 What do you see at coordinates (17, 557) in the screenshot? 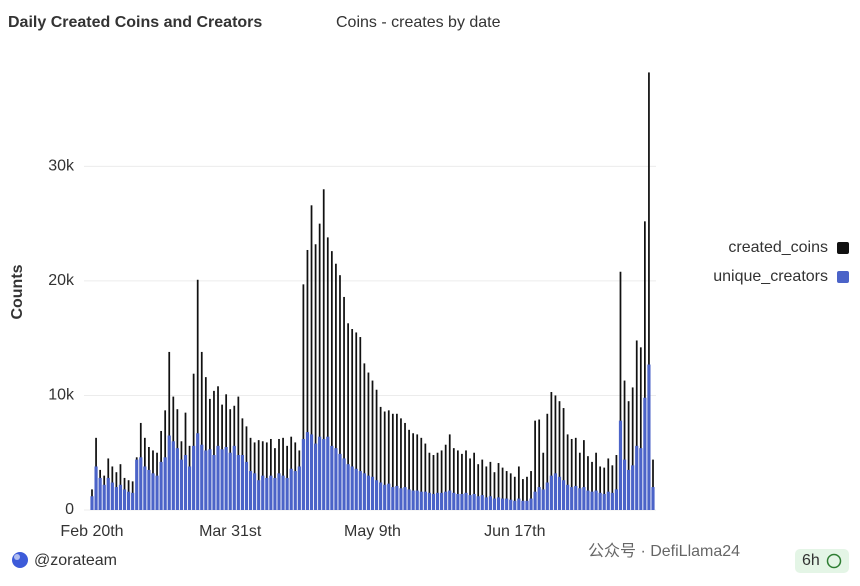
I see `avatar-shine` at bounding box center [17, 557].